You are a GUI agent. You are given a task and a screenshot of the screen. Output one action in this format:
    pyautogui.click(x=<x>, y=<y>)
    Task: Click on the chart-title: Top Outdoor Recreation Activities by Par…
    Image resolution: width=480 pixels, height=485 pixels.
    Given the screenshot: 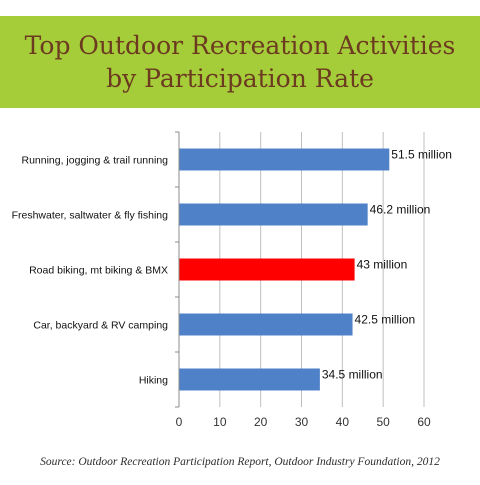 What is the action you would take?
    pyautogui.click(x=240, y=62)
    